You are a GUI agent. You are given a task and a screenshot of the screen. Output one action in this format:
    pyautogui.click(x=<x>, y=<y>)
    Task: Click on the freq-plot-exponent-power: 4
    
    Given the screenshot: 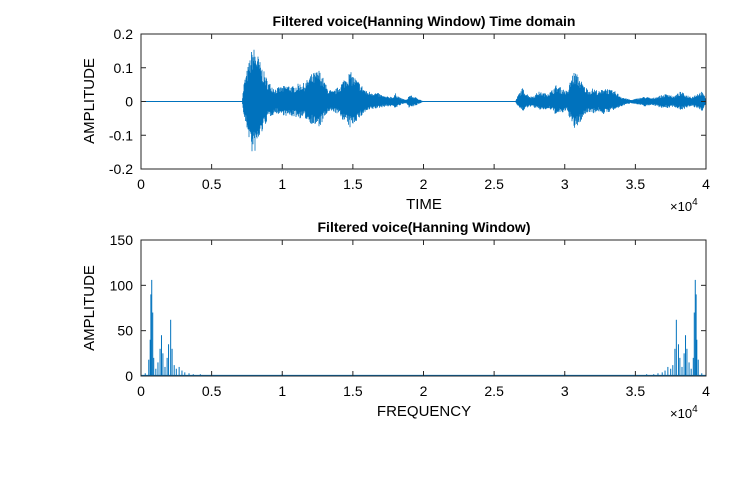 What is the action you would take?
    pyautogui.click(x=695, y=409)
    